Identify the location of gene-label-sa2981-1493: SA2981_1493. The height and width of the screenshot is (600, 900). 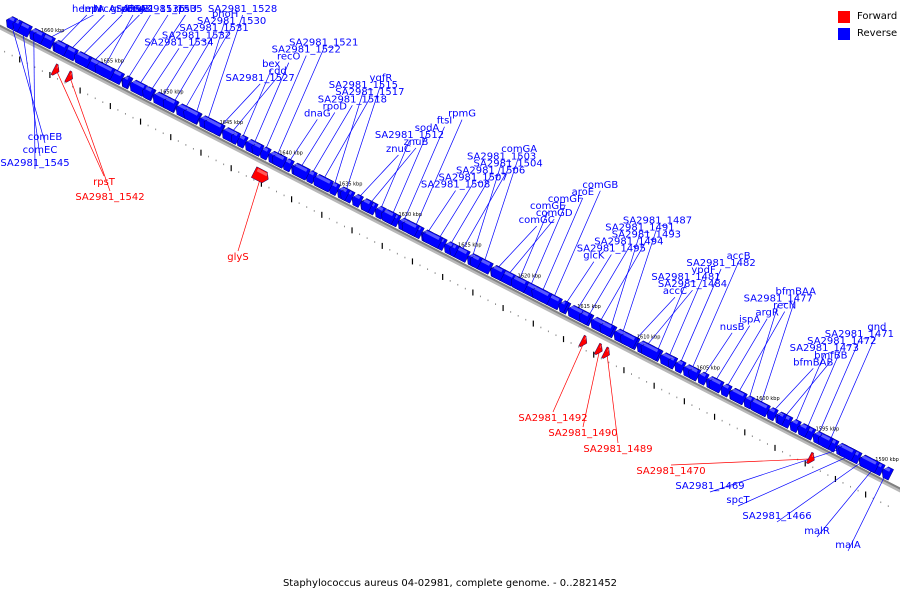
(646, 234).